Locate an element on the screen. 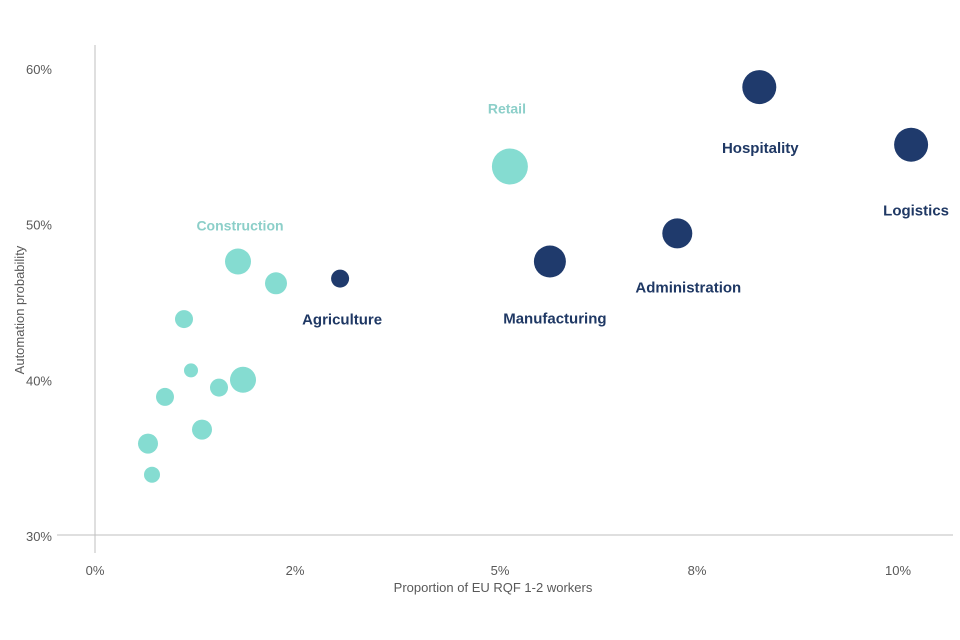  y-tick-label: 40% is located at coordinates (39, 380).